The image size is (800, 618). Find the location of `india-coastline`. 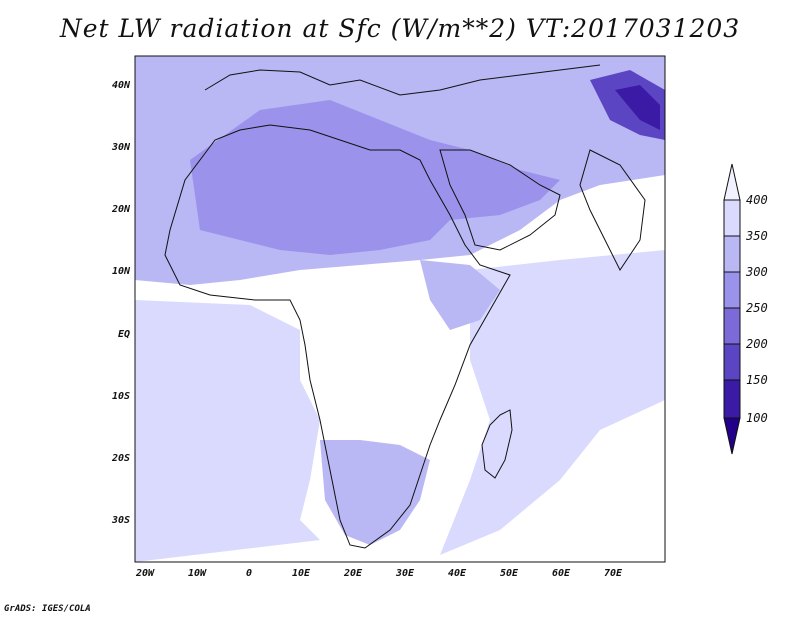

india-coastline is located at coordinates (612, 210).